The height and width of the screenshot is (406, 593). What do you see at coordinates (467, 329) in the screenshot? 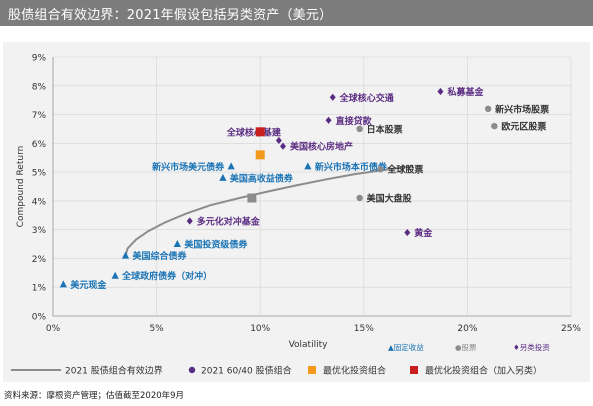
I see `x-tick-label: 20%` at bounding box center [467, 329].